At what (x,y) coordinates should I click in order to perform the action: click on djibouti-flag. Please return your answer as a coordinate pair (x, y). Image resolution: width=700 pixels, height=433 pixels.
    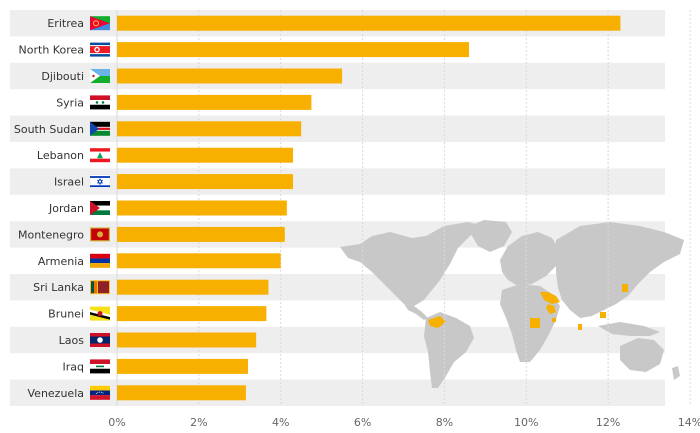
    Looking at the image, I should click on (100, 76).